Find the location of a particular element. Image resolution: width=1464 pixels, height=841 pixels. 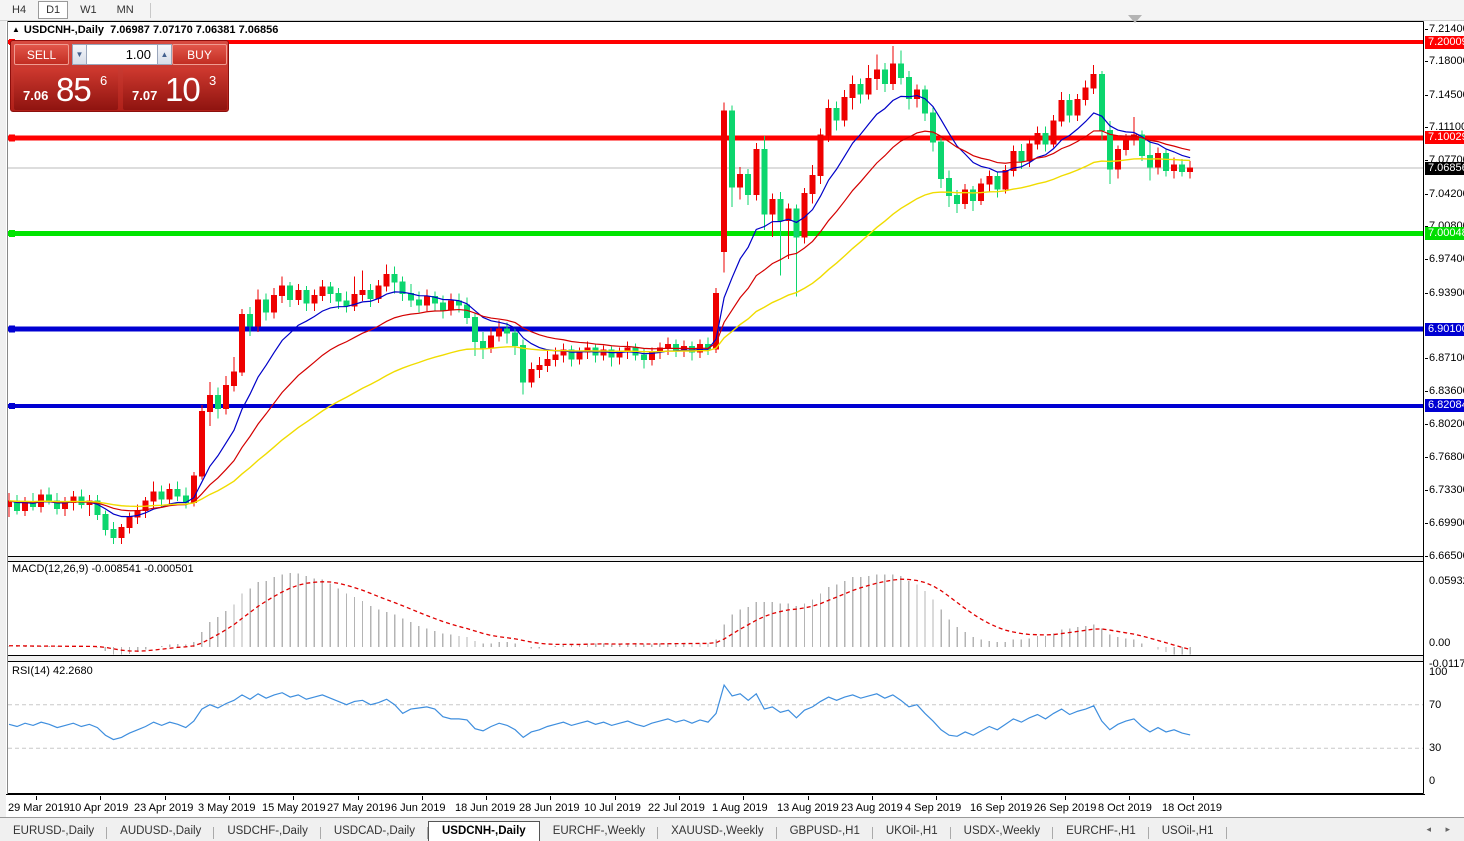

rsi-label: RSI(14) 42.2680 is located at coordinates (52, 671).